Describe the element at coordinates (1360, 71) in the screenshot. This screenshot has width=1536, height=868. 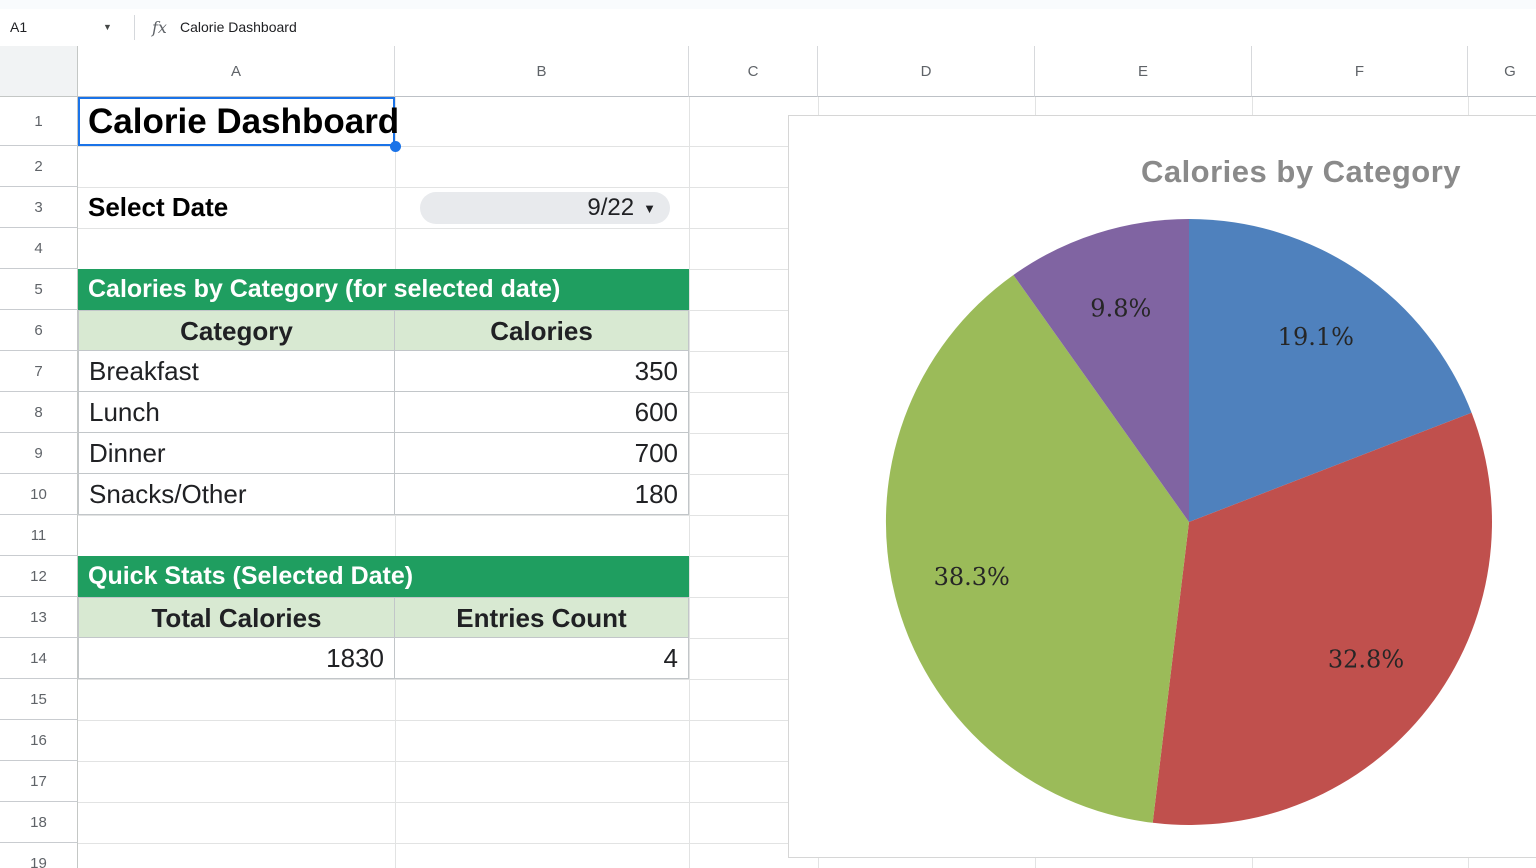
I see `column-header-F: F` at that location.